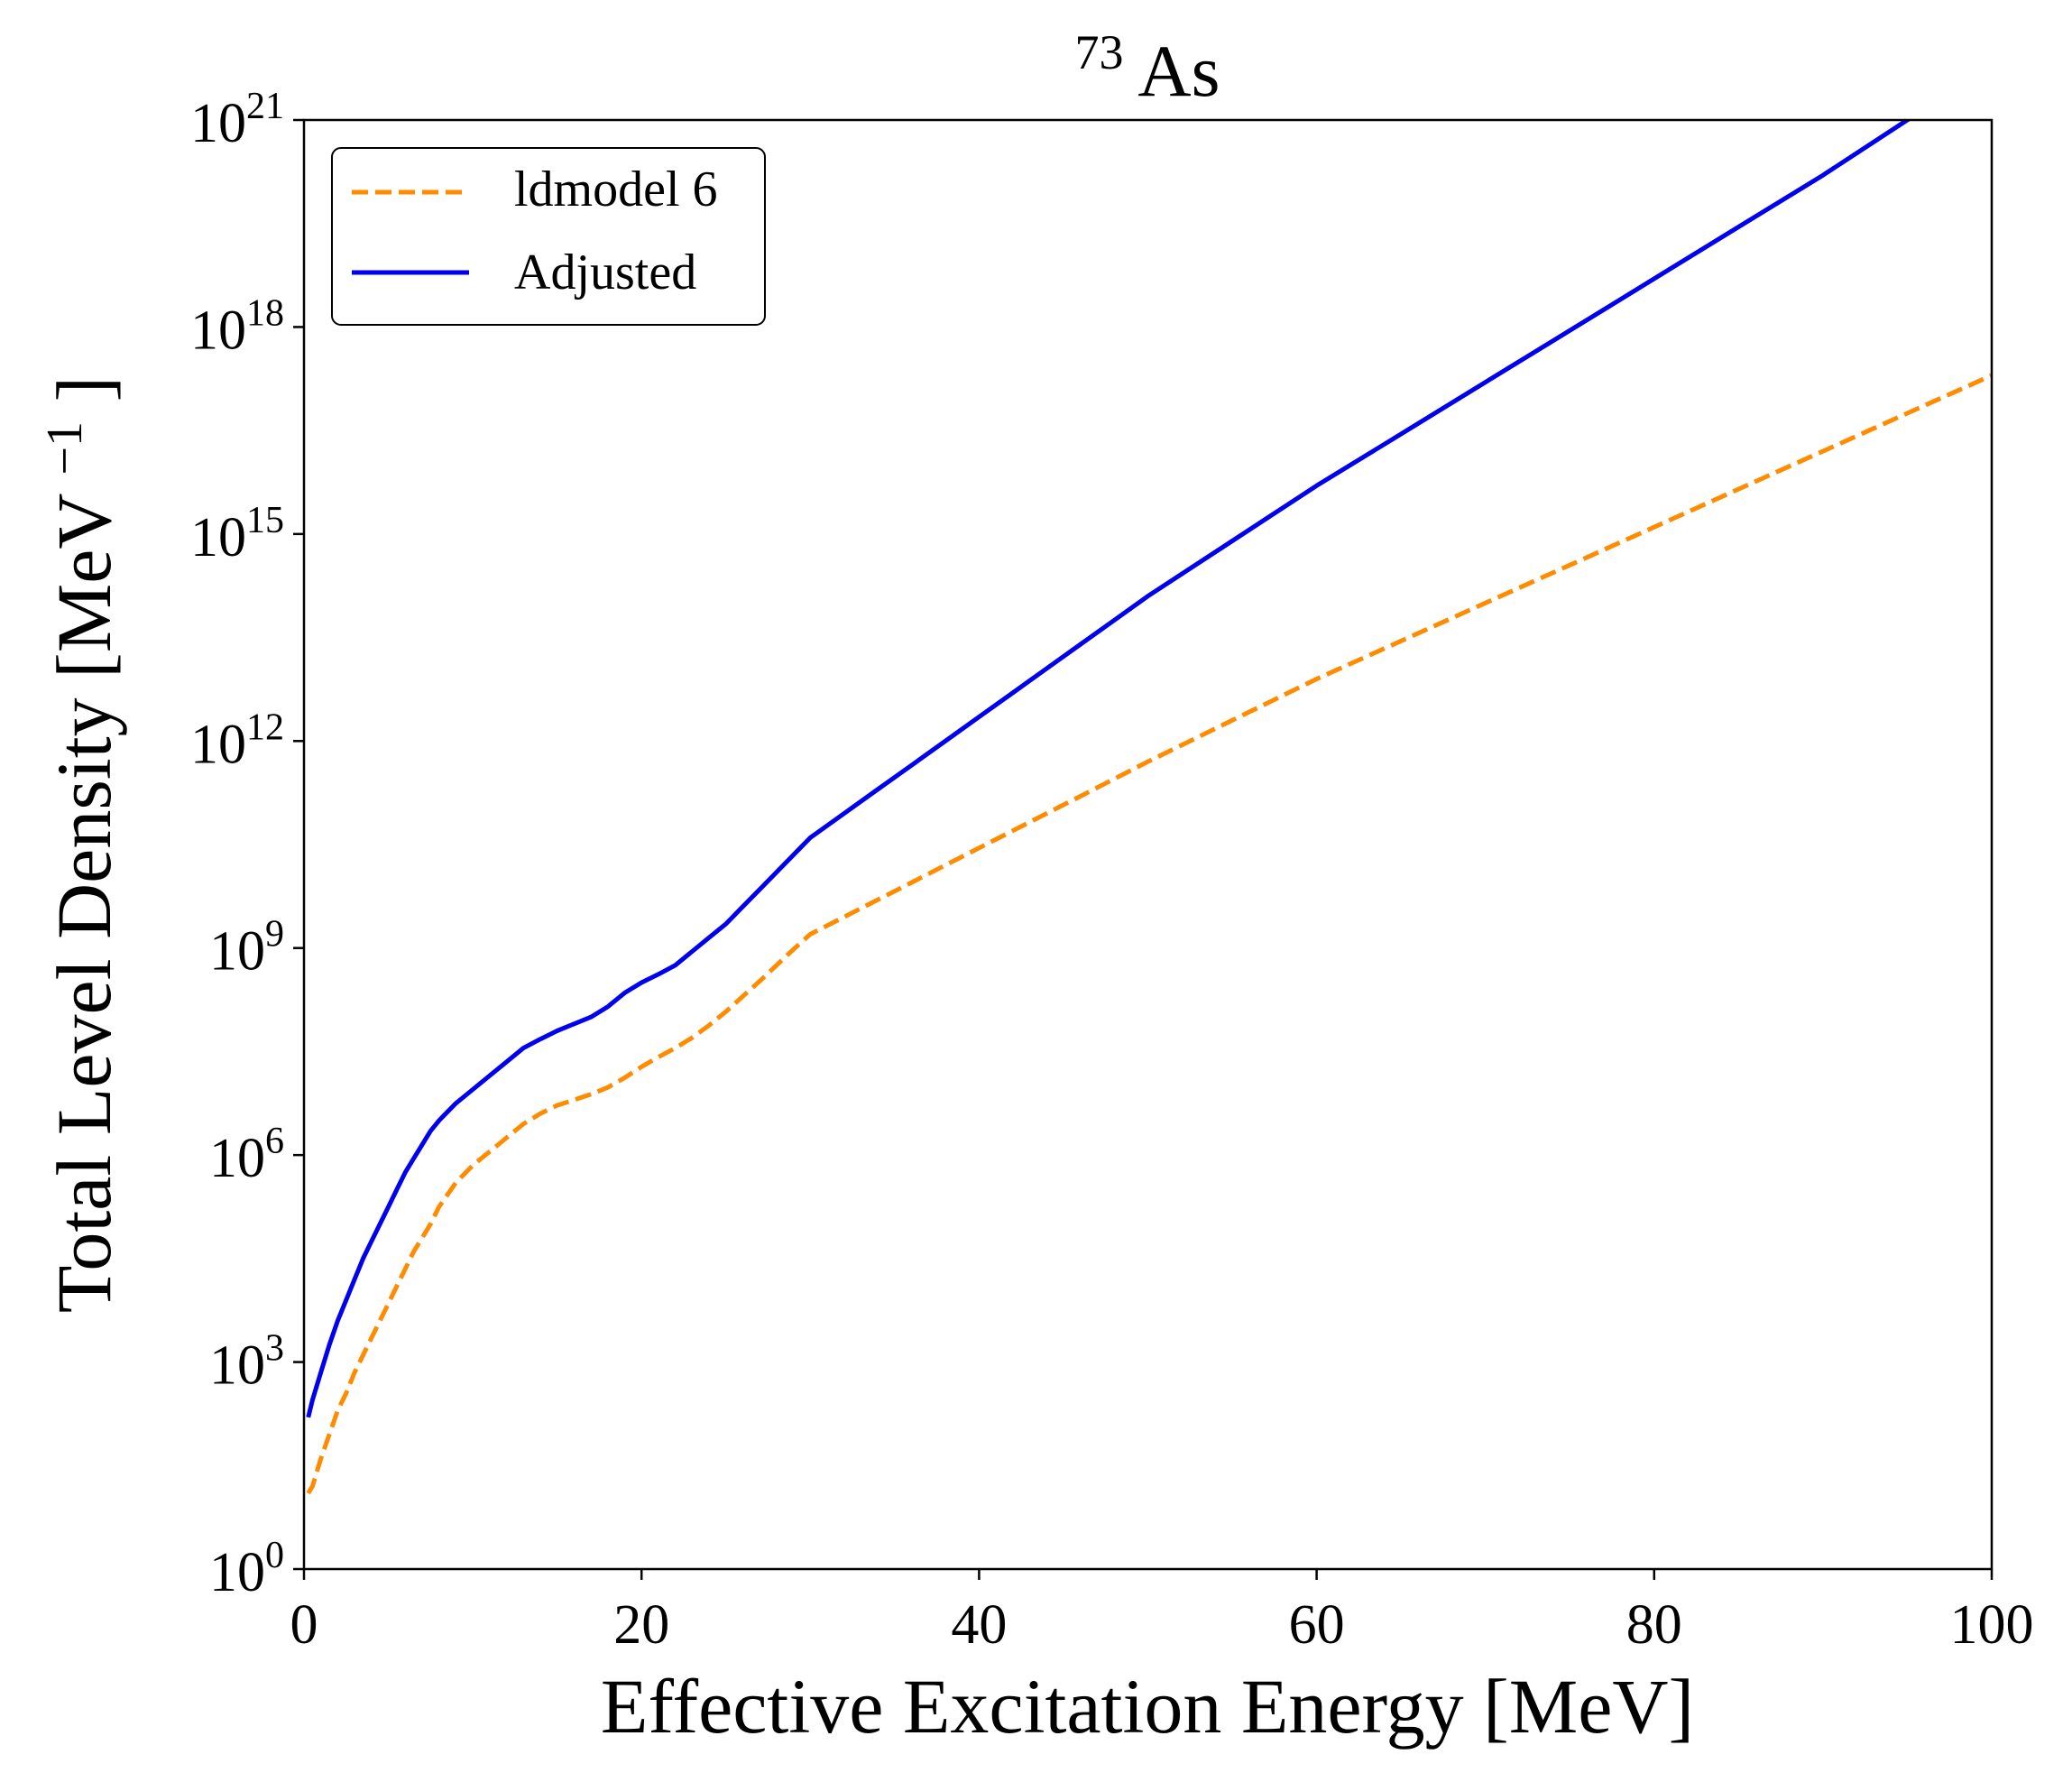 The image size is (2072, 1782). Describe the element at coordinates (304, 1625) in the screenshot. I see `x-tick-label: 0` at that location.